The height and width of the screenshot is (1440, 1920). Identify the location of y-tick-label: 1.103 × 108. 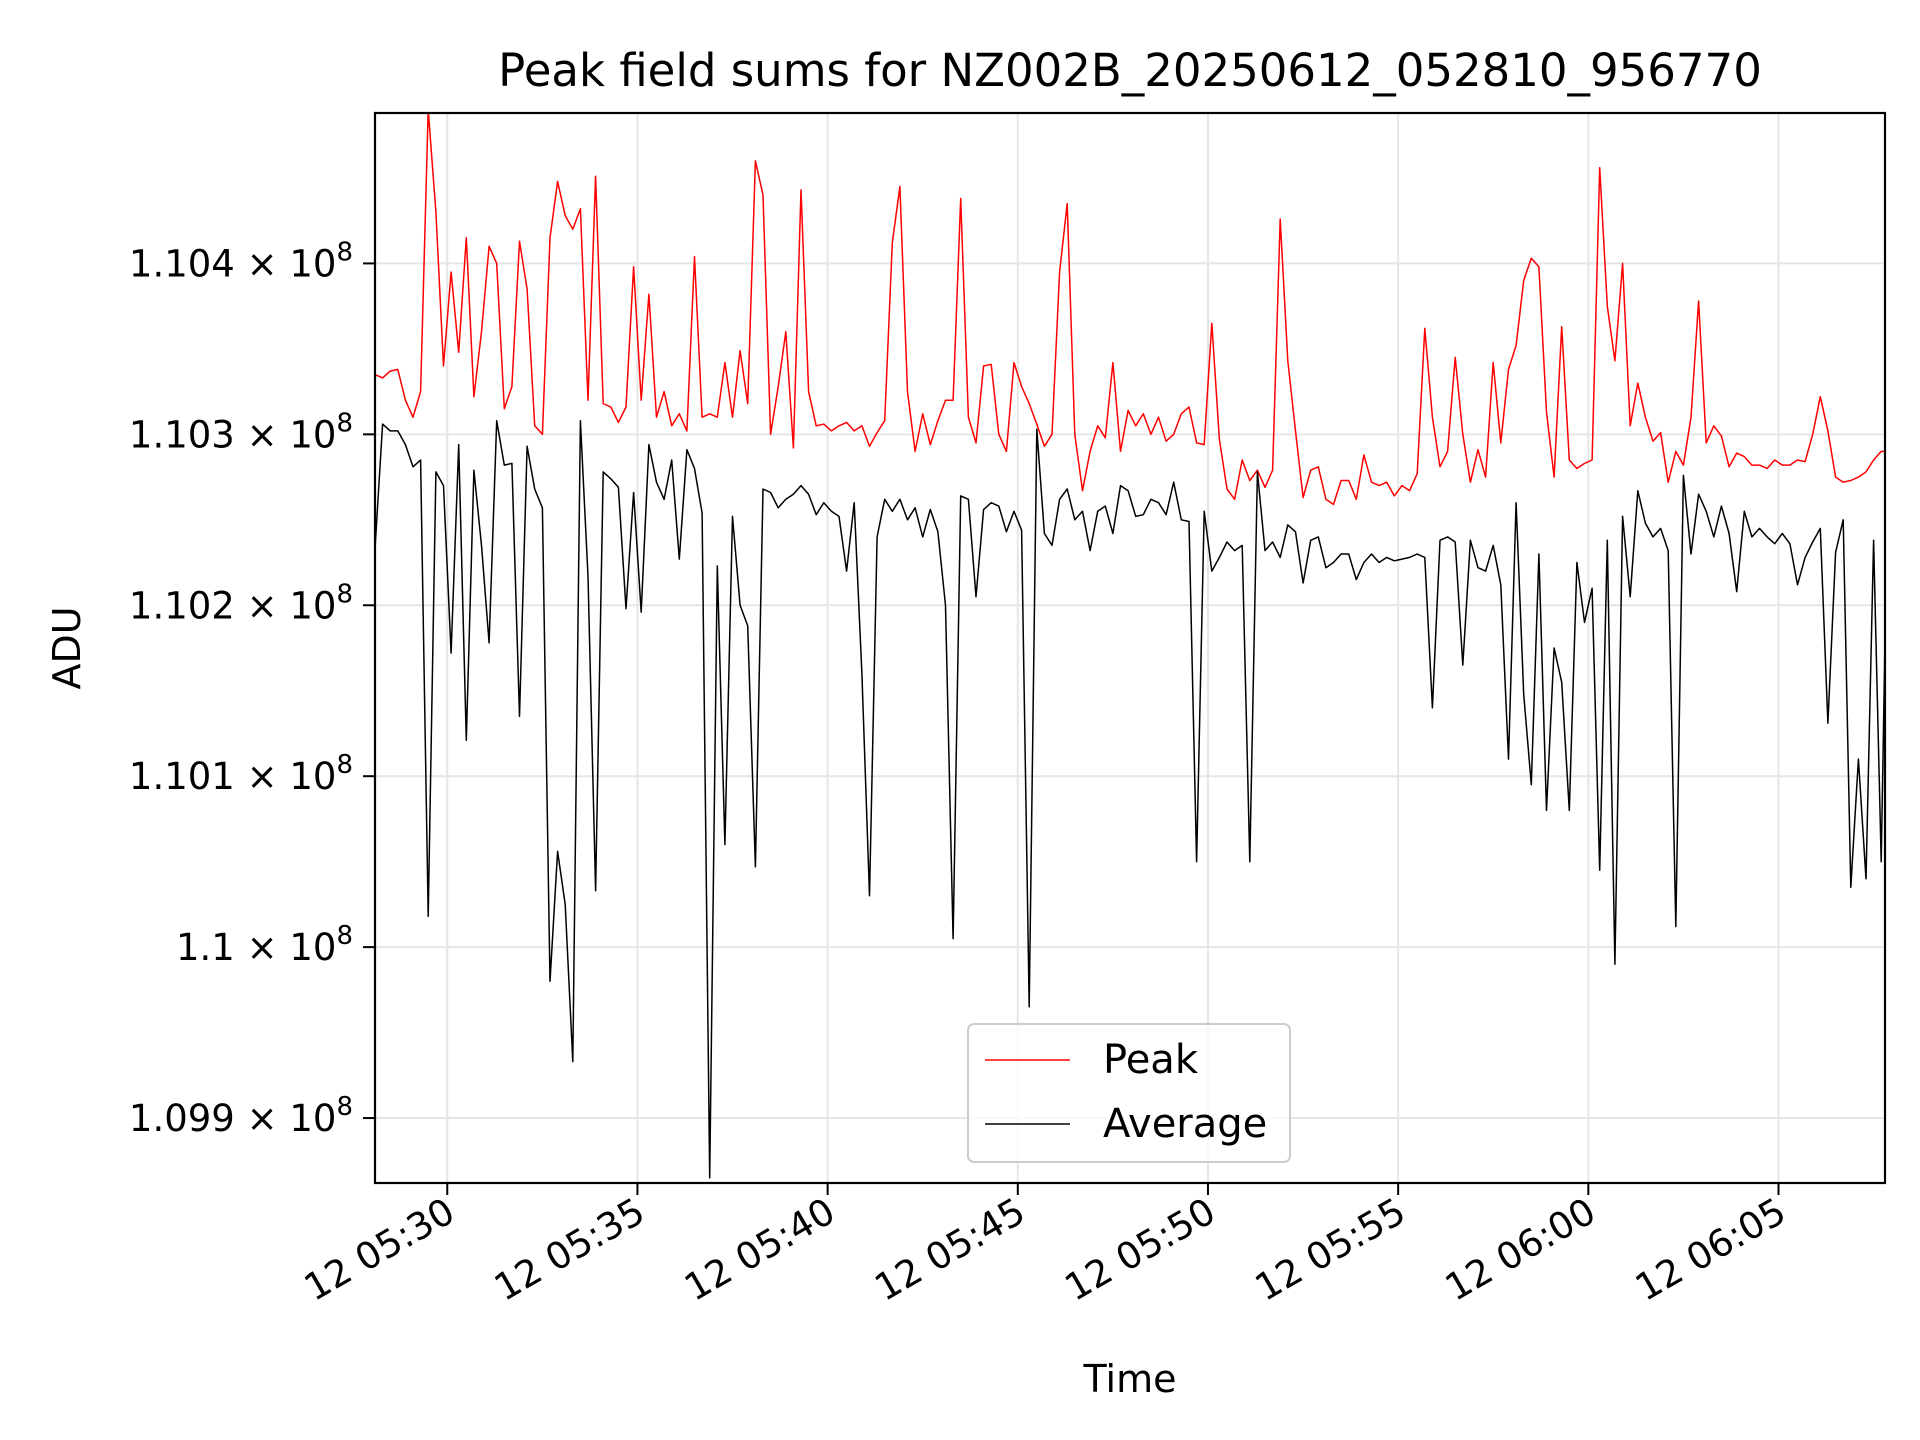
(241, 432).